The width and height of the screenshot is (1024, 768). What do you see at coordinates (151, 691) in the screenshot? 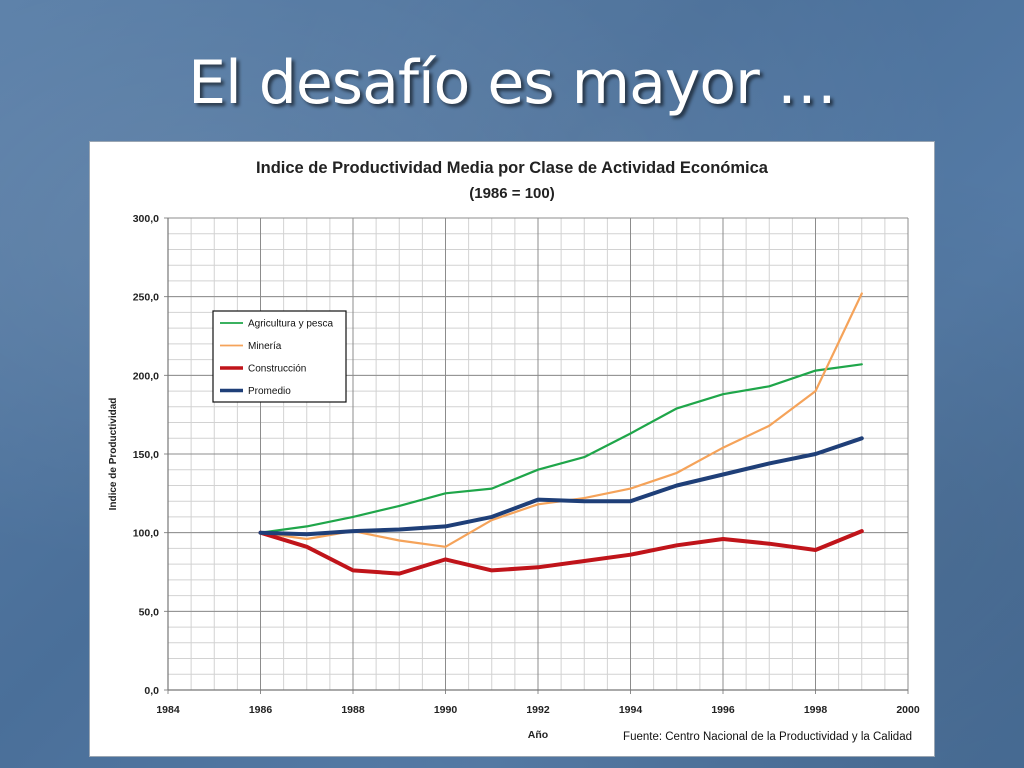
I see `y-tick-label: 0,0` at bounding box center [151, 691].